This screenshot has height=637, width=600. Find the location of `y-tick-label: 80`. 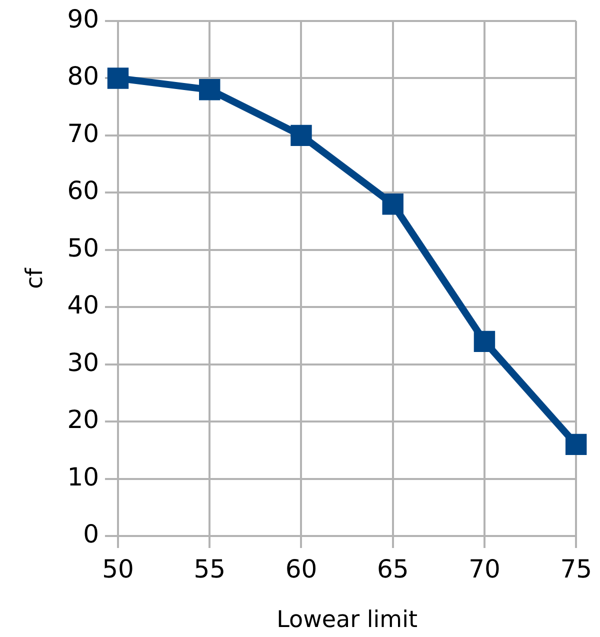

y-tick-label: 80 is located at coordinates (83, 76).